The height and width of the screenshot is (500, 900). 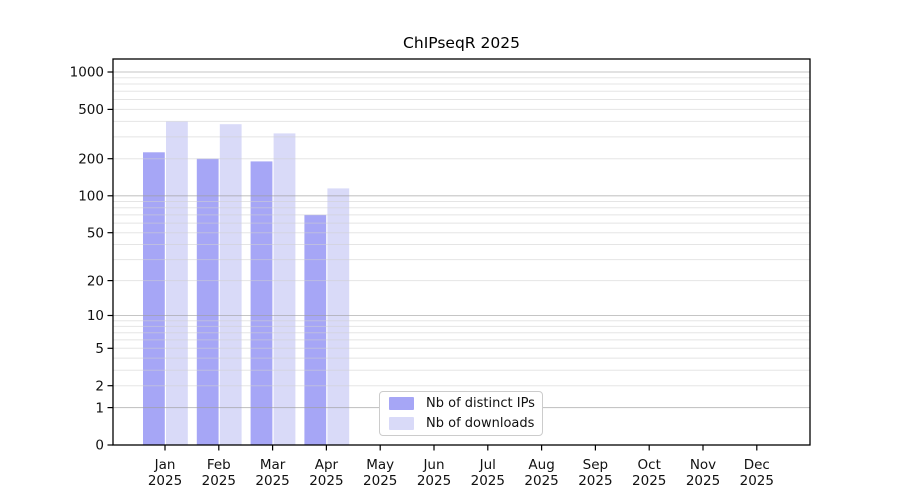 What do you see at coordinates (273, 465) in the screenshot?
I see `x-tick-label-month: Mar` at bounding box center [273, 465].